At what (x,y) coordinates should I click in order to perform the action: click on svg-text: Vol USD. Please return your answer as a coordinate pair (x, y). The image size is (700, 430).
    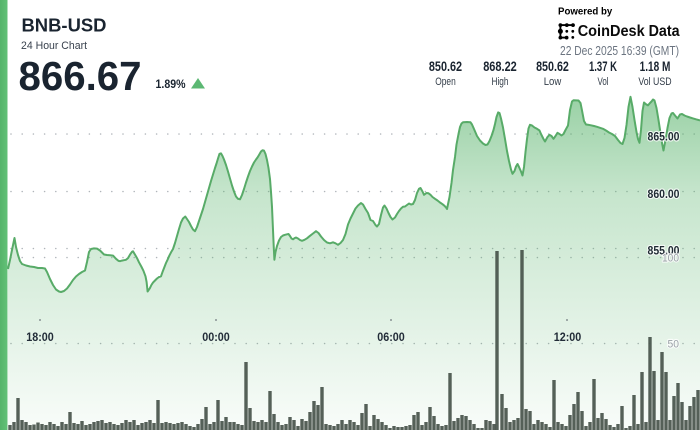
    Looking at the image, I should click on (654, 82).